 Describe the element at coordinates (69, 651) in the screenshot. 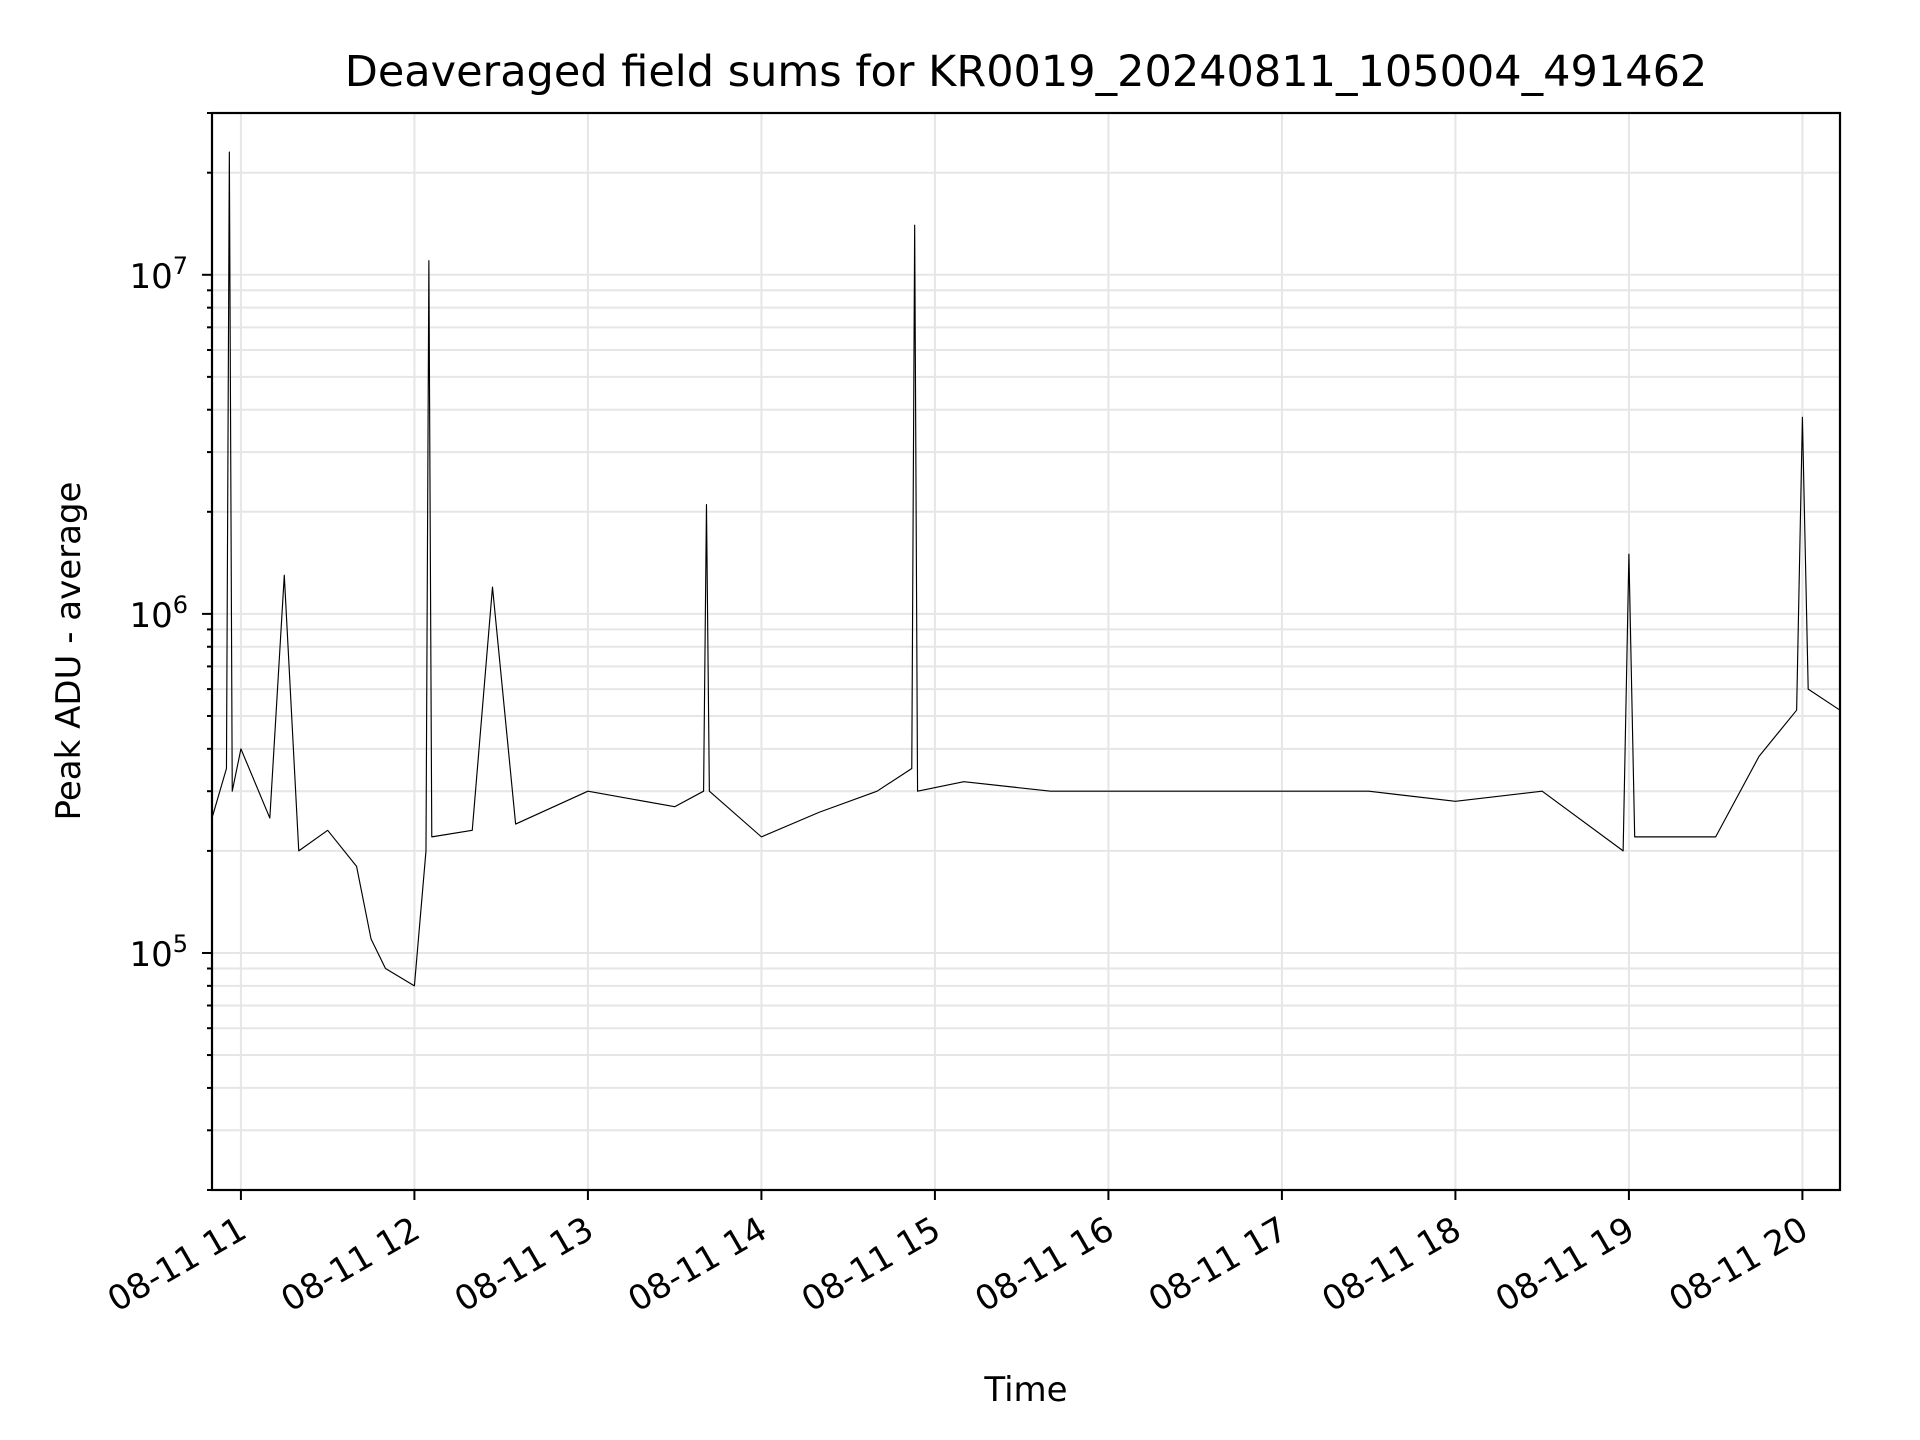

I see `y-axis-label: Peak ADU - average` at that location.